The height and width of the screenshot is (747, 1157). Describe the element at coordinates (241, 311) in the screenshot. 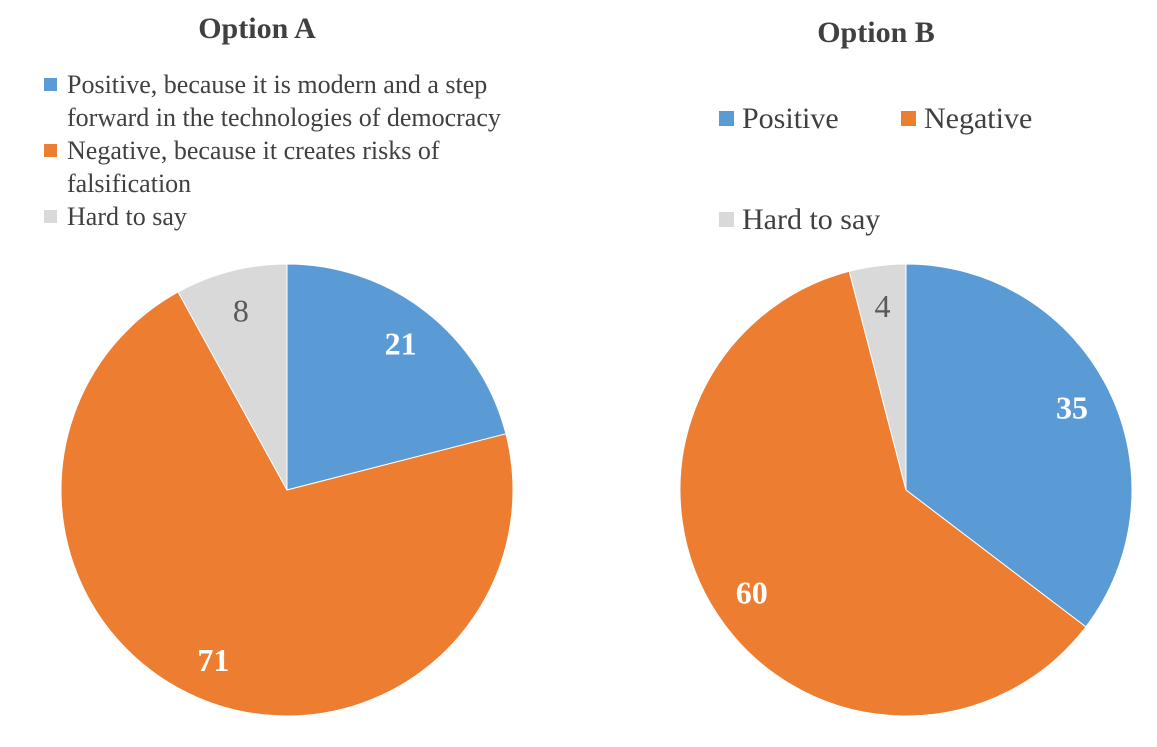

I see `pie-data-label: 8` at that location.